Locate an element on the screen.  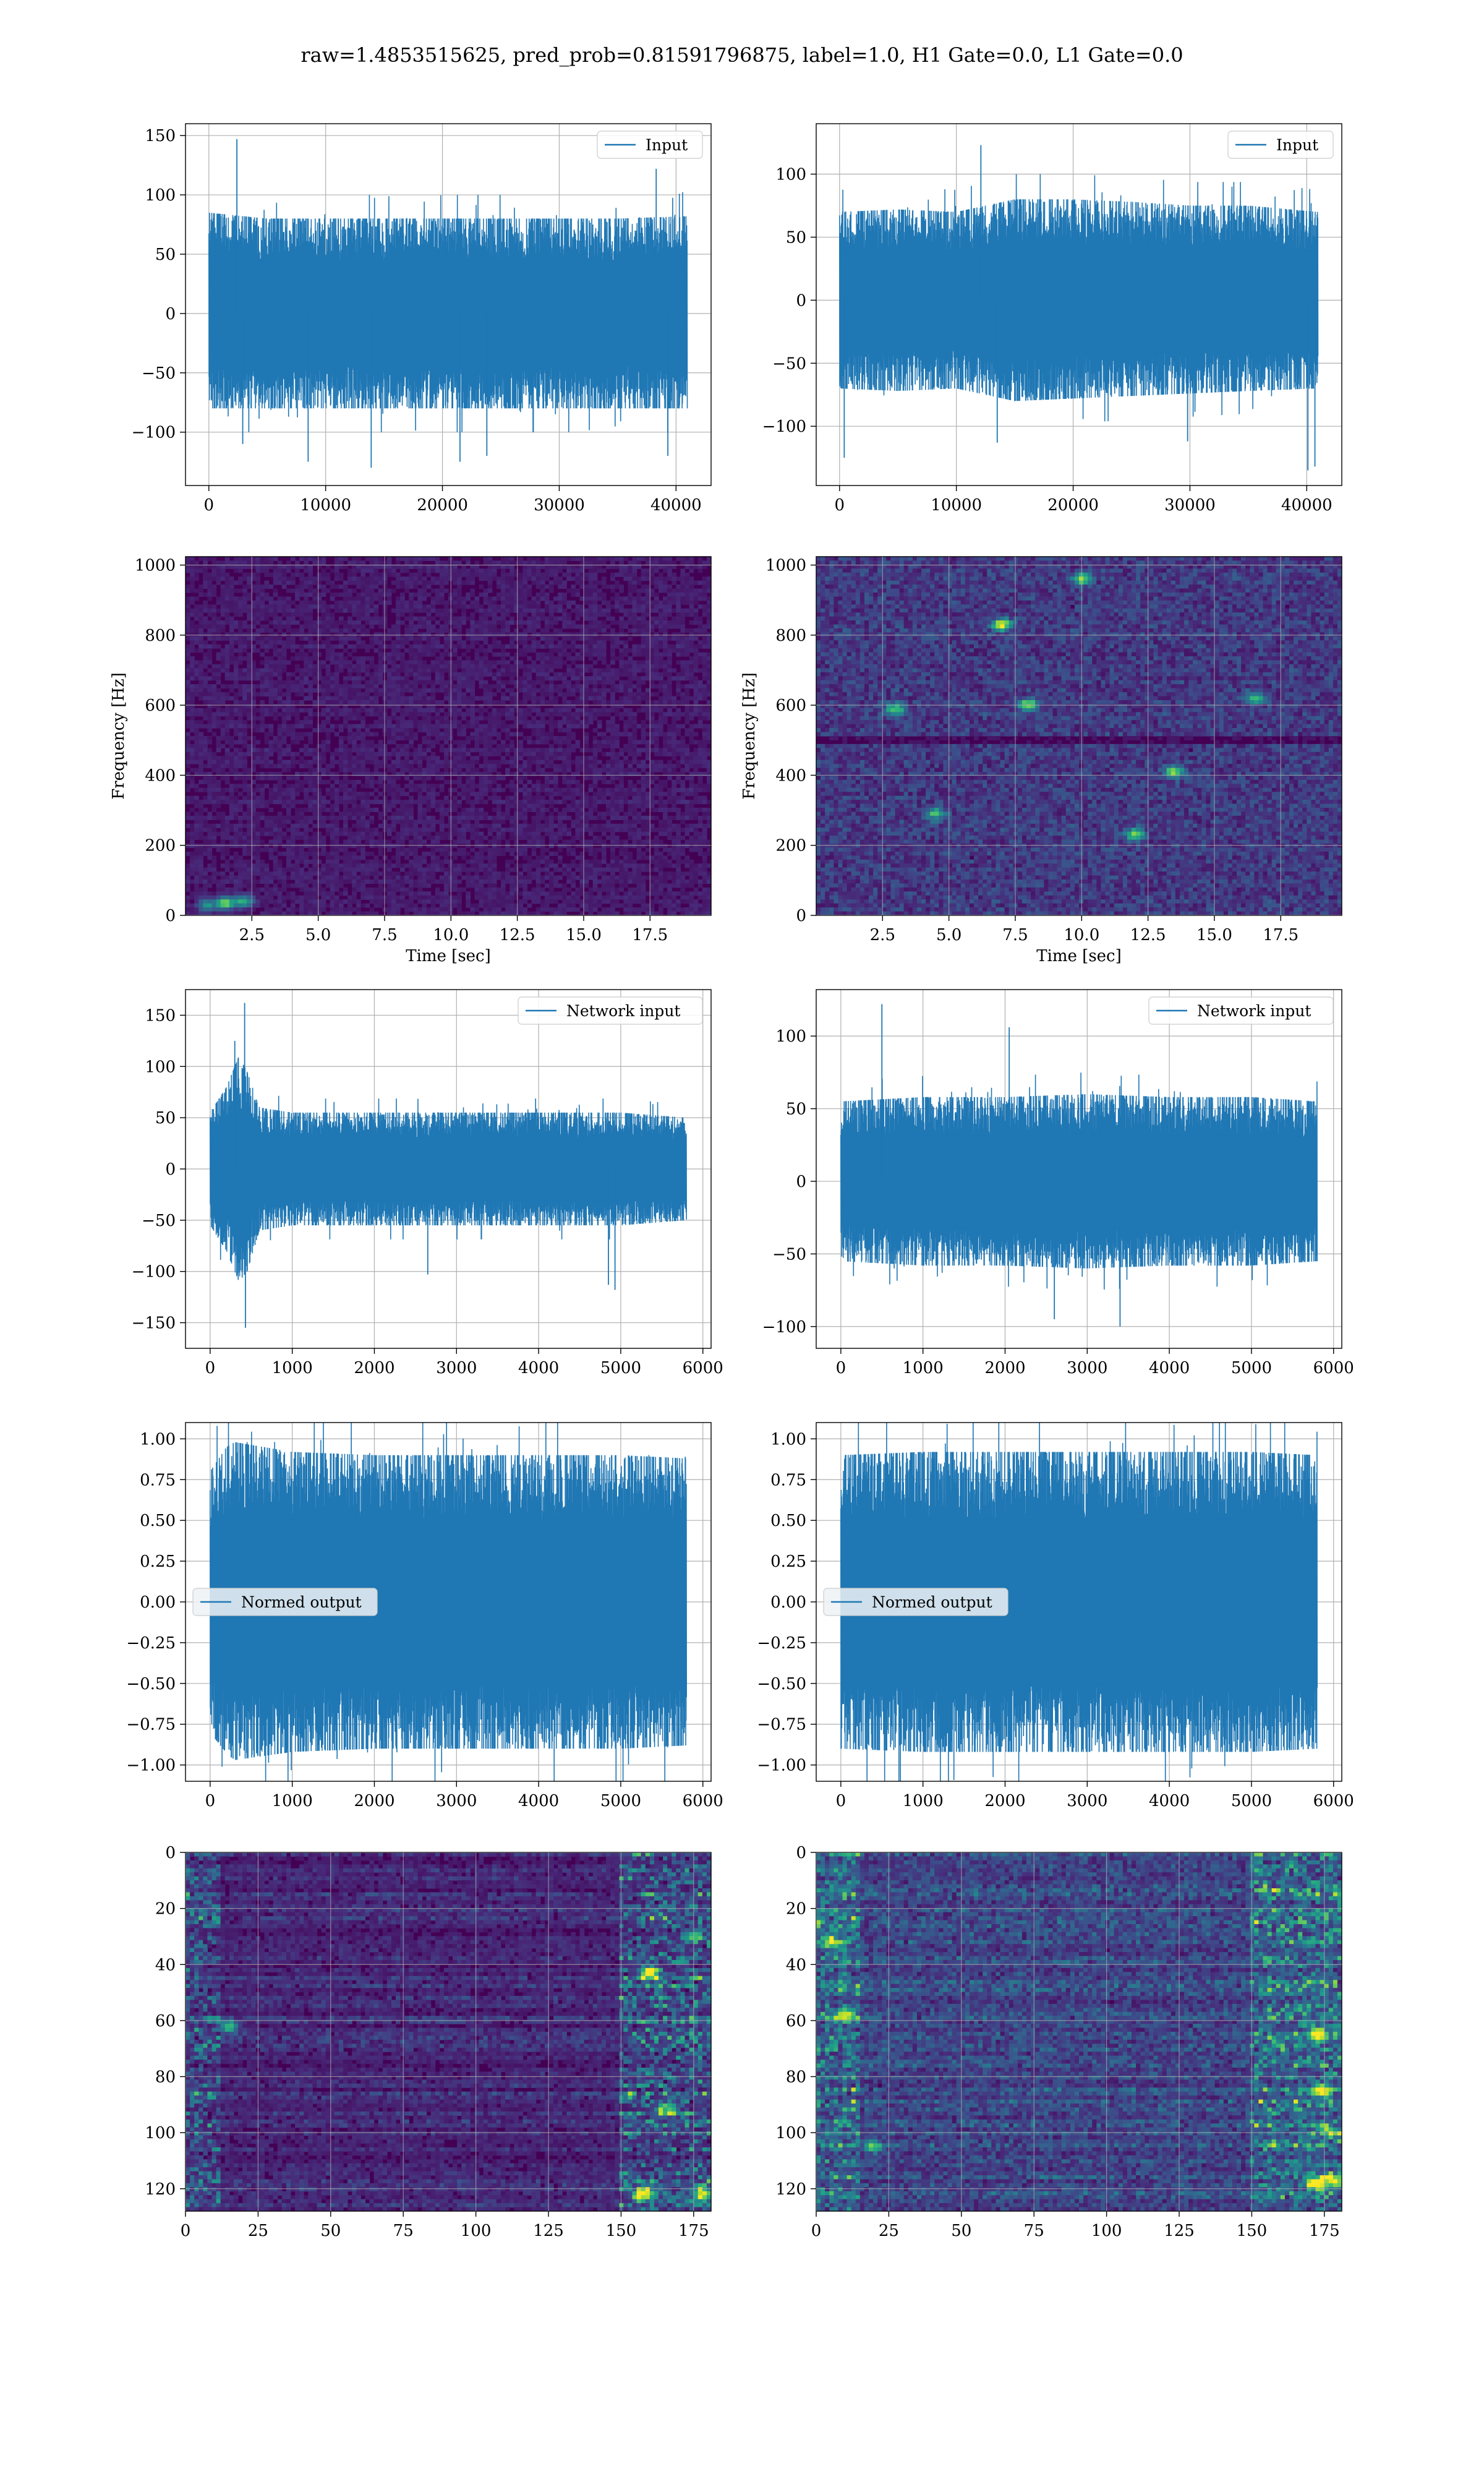
y-tick-label: 1.00 is located at coordinates (788, 1440).